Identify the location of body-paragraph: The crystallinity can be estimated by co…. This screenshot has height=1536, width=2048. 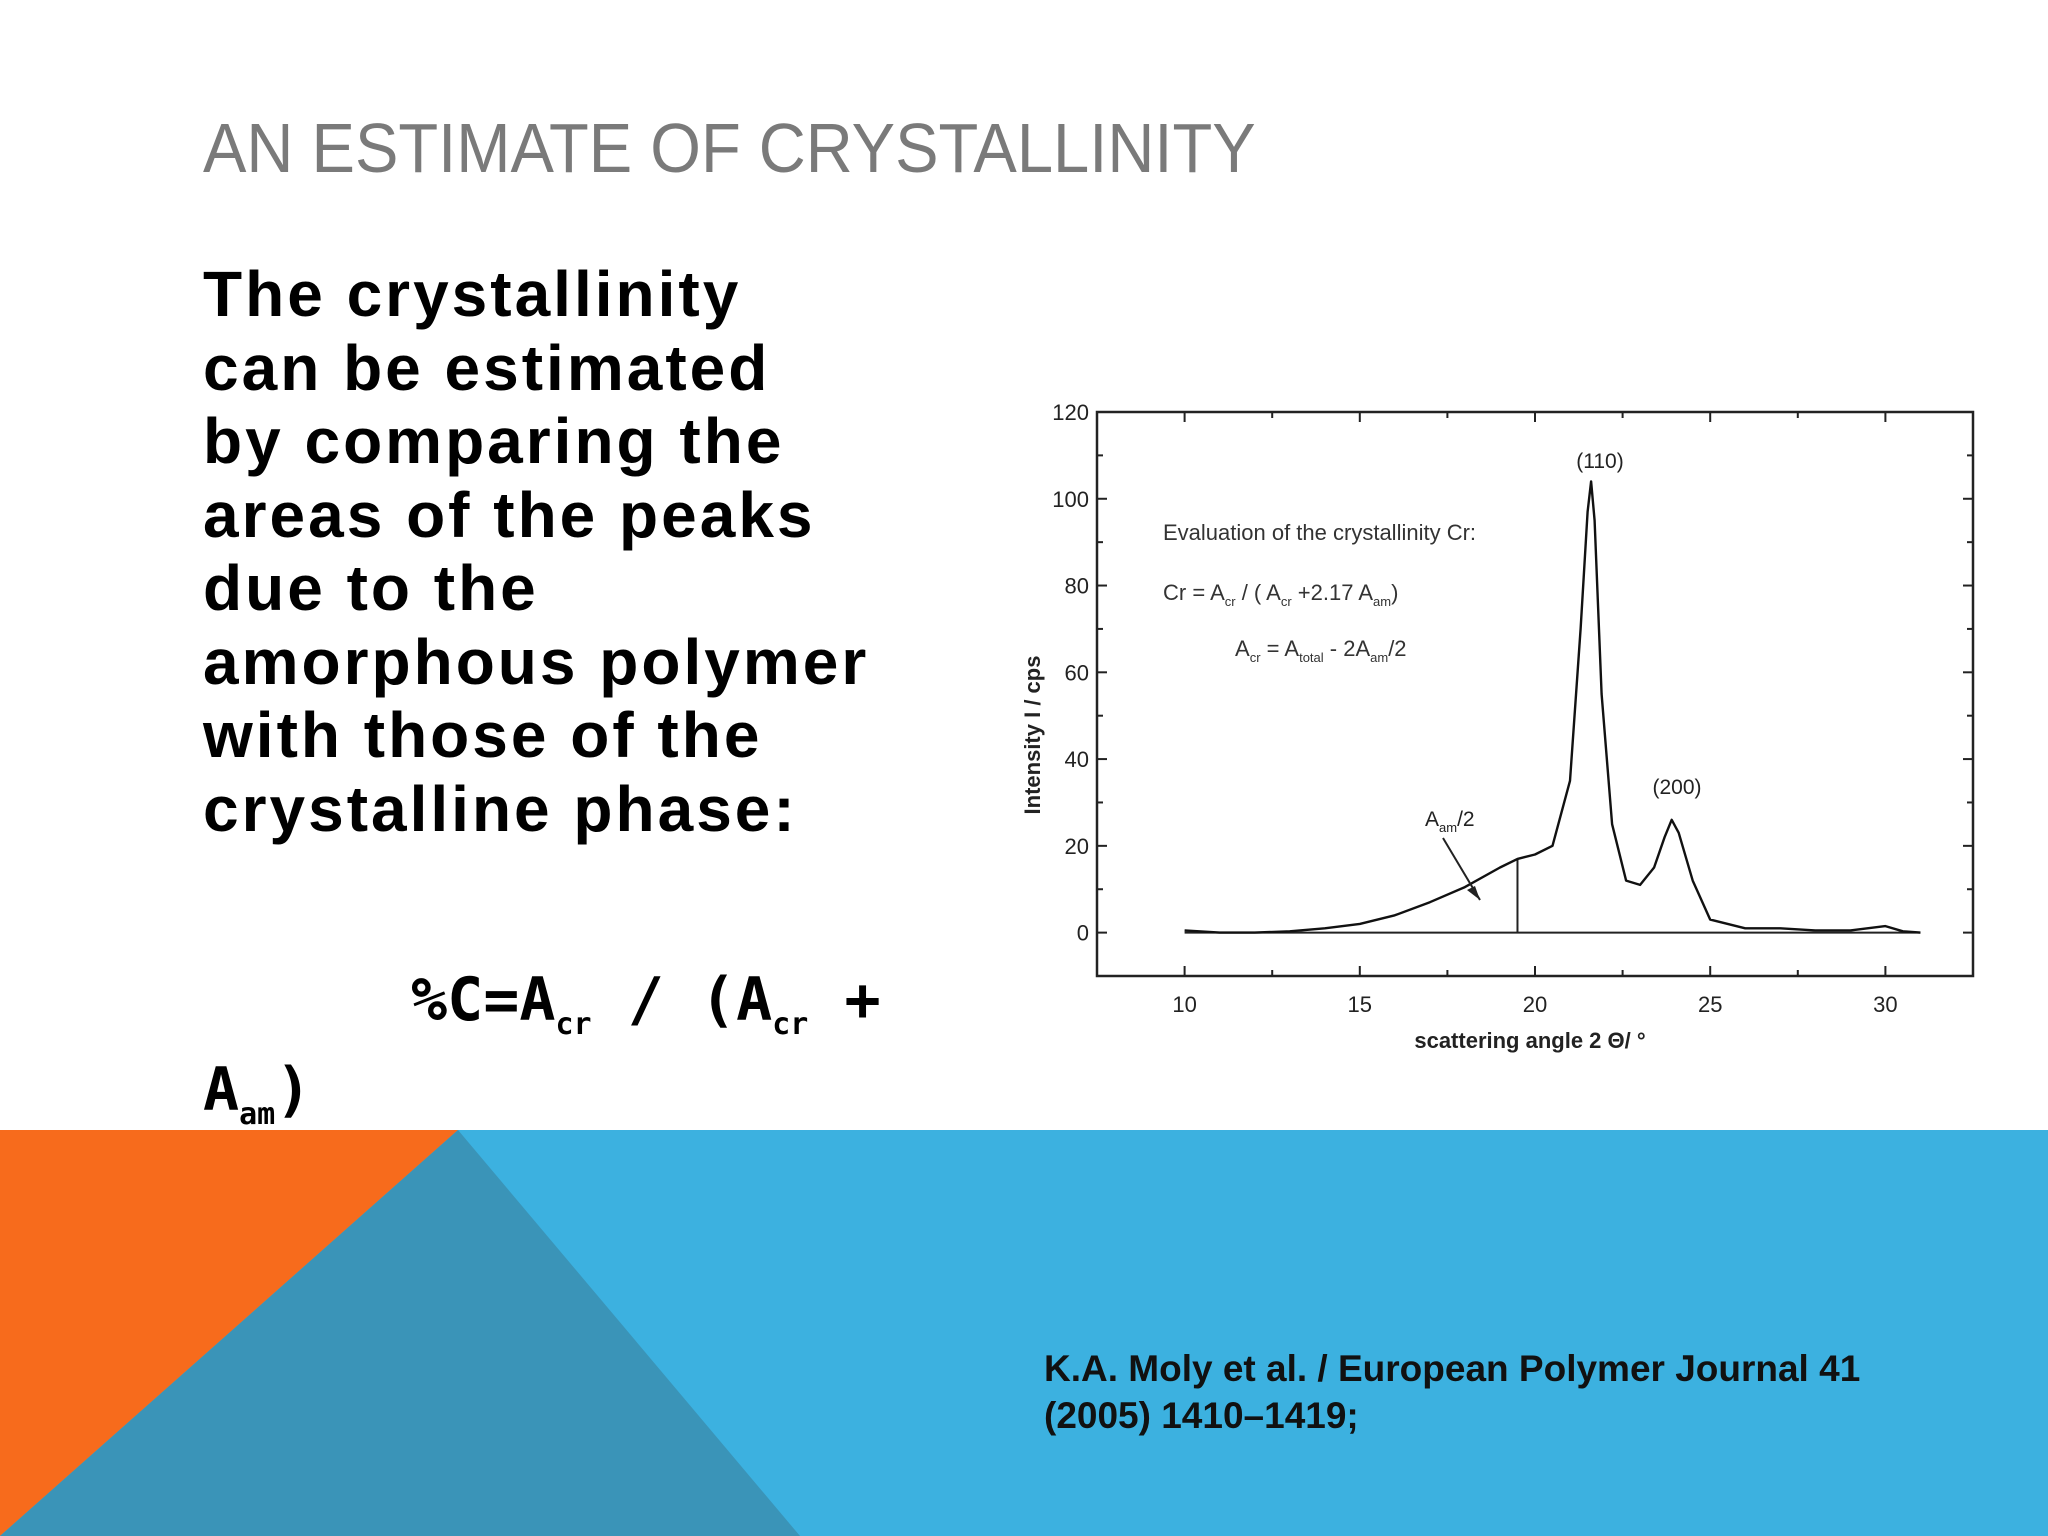
(563, 552).